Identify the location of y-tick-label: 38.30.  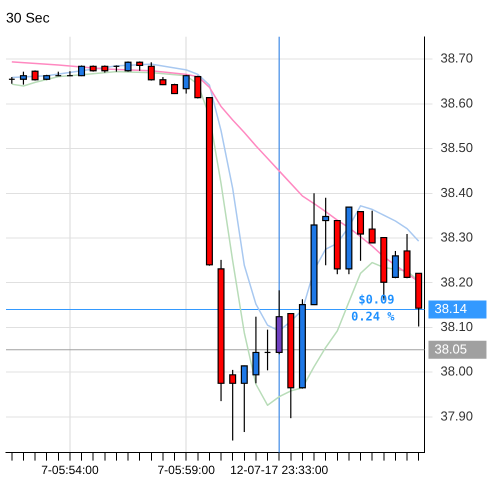
(457, 237).